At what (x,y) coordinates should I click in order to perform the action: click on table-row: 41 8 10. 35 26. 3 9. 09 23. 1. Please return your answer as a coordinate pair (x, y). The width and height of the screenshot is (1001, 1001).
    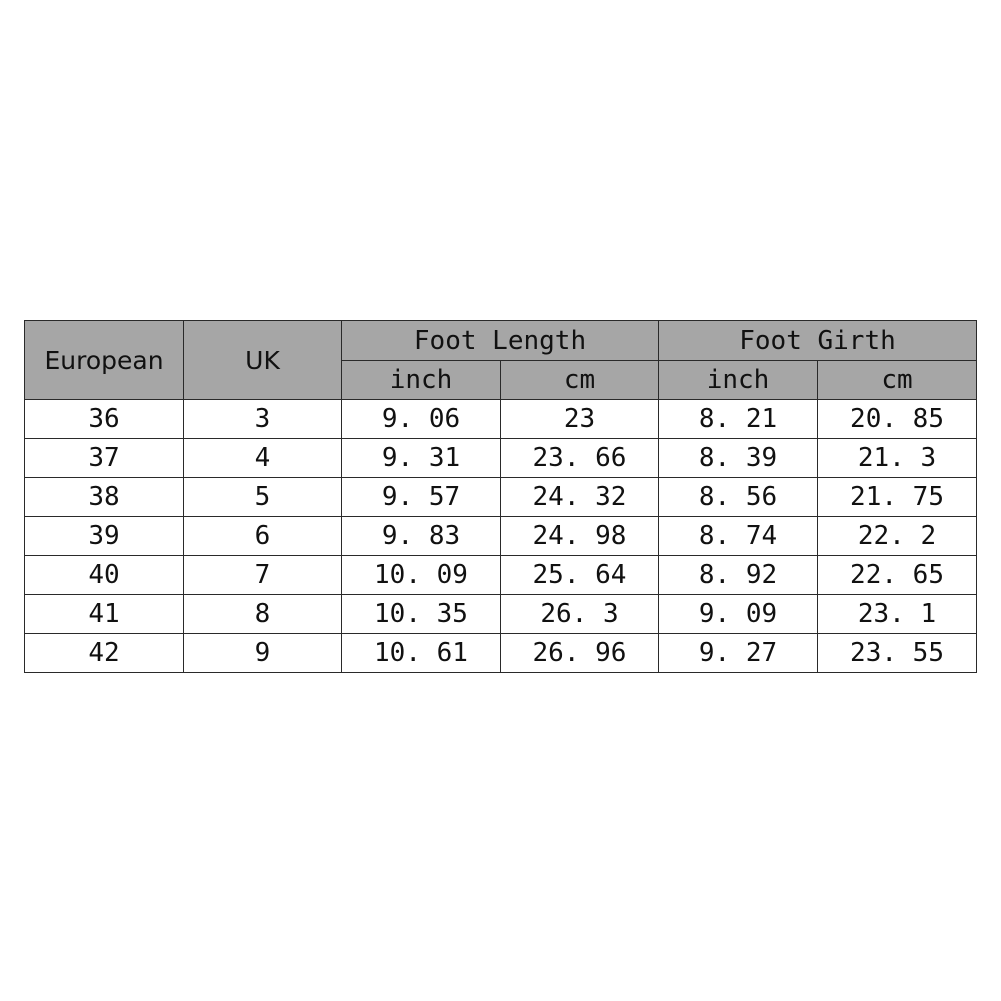
    Looking at the image, I should click on (501, 614).